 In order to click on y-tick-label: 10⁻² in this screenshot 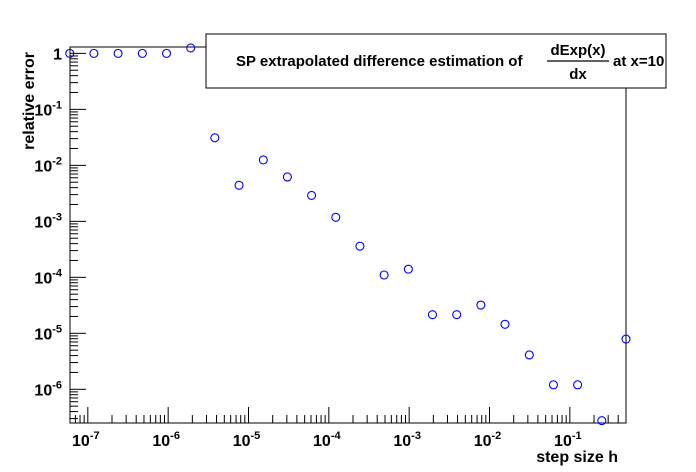, I will do `click(48, 165)`.